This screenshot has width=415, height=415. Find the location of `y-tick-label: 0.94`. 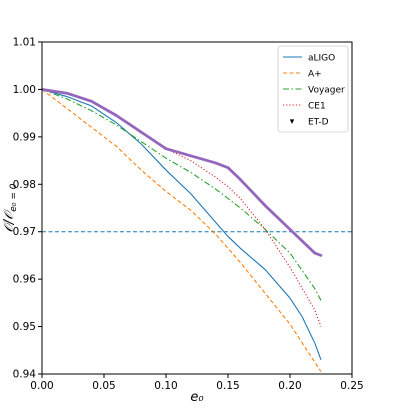

y-tick-label: 0.94 is located at coordinates (25, 375).